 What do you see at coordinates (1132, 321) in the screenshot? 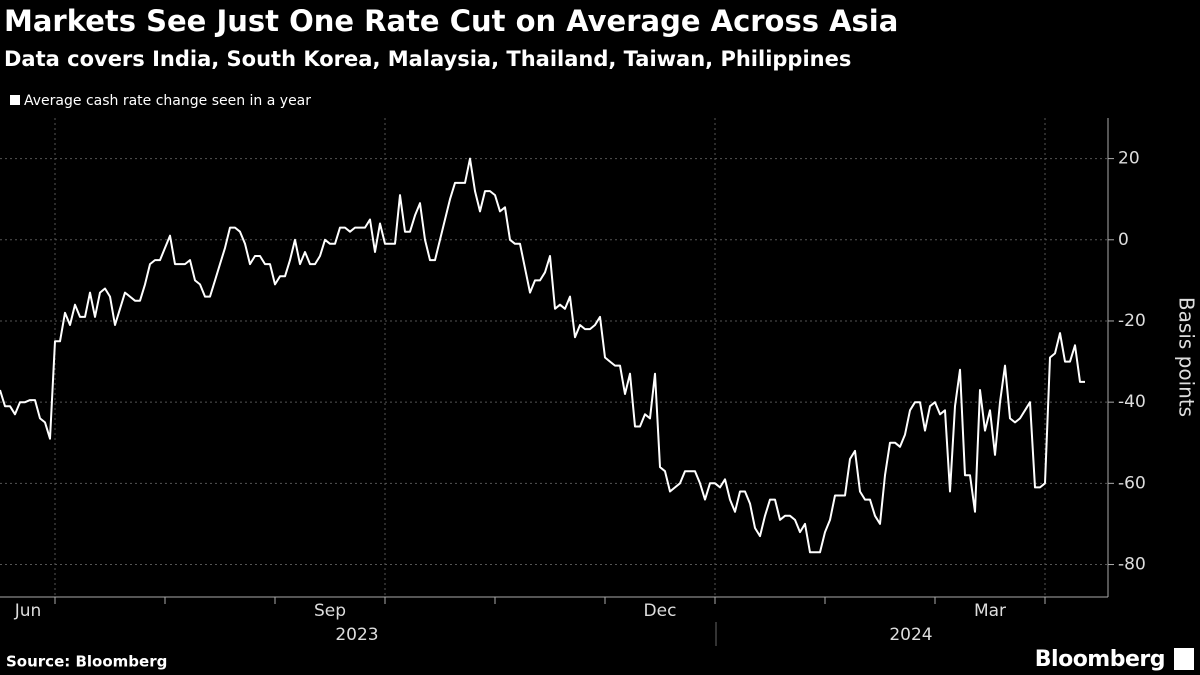
I see `y-tick-label: -20` at bounding box center [1132, 321].